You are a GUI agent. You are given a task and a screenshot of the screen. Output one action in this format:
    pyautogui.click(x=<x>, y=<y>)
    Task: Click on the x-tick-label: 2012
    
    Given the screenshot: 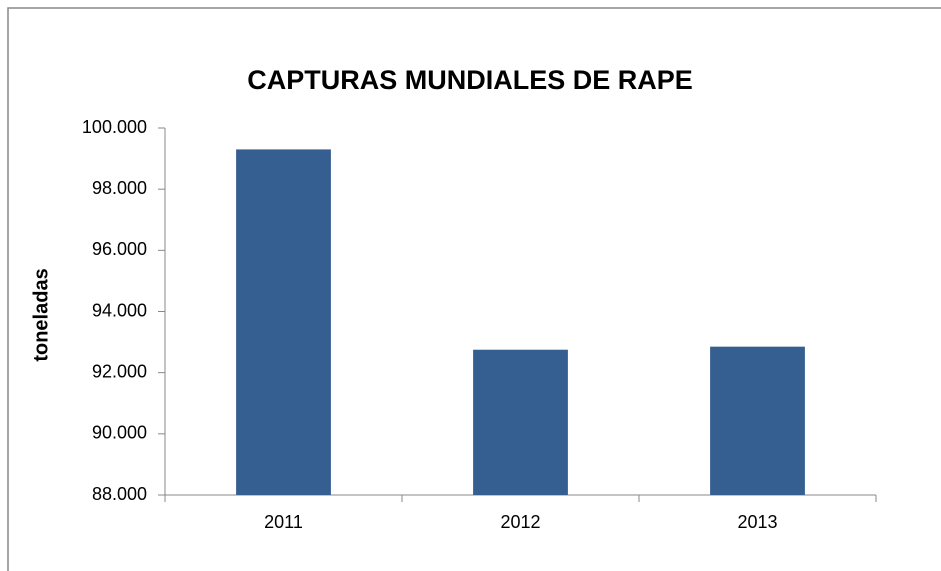 What is the action you would take?
    pyautogui.click(x=520, y=522)
    